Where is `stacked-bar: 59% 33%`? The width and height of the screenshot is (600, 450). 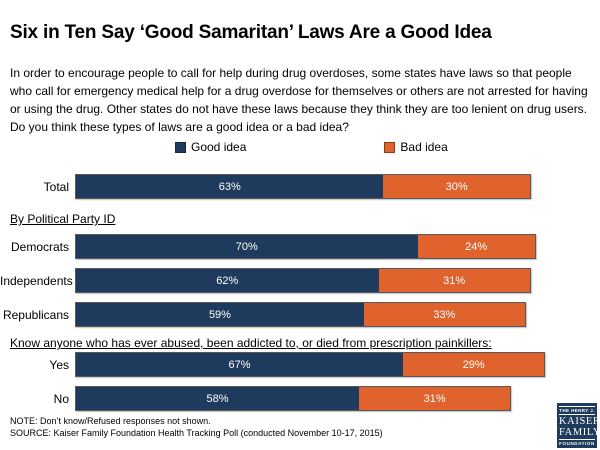 stacked-bar: 59% 33% is located at coordinates (300, 314).